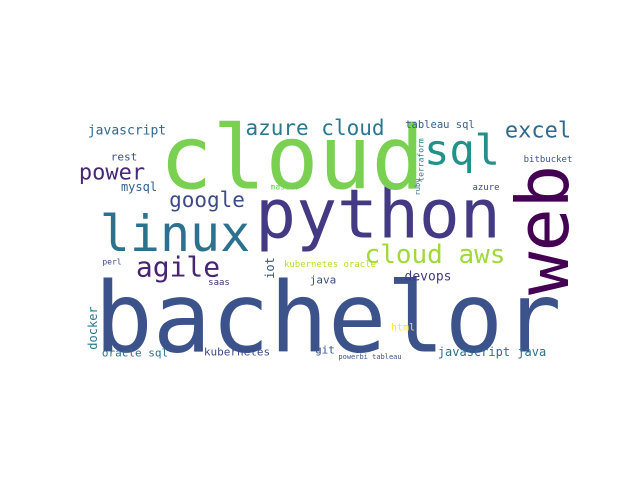  Describe the element at coordinates (538, 131) in the screenshot. I see `word: excel` at that location.